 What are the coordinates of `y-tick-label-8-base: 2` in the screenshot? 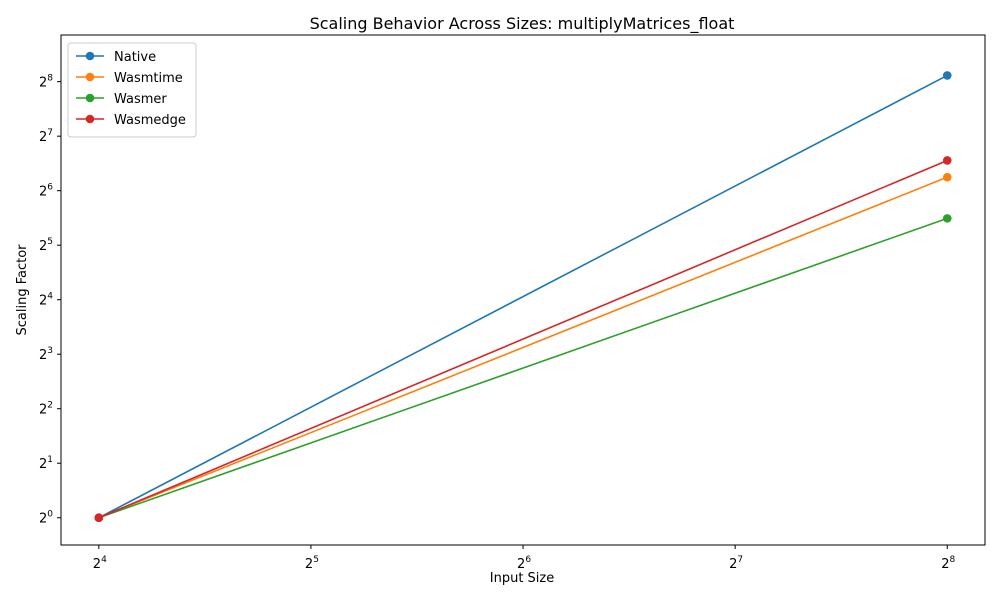 It's located at (43, 83).